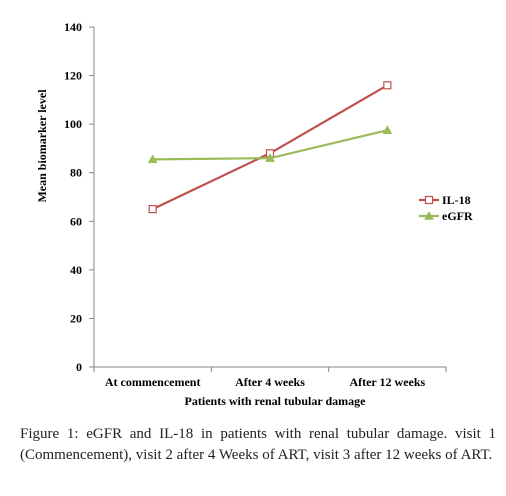 Image resolution: width=506 pixels, height=496 pixels. I want to click on legend-label: IL-18, so click(456, 200).